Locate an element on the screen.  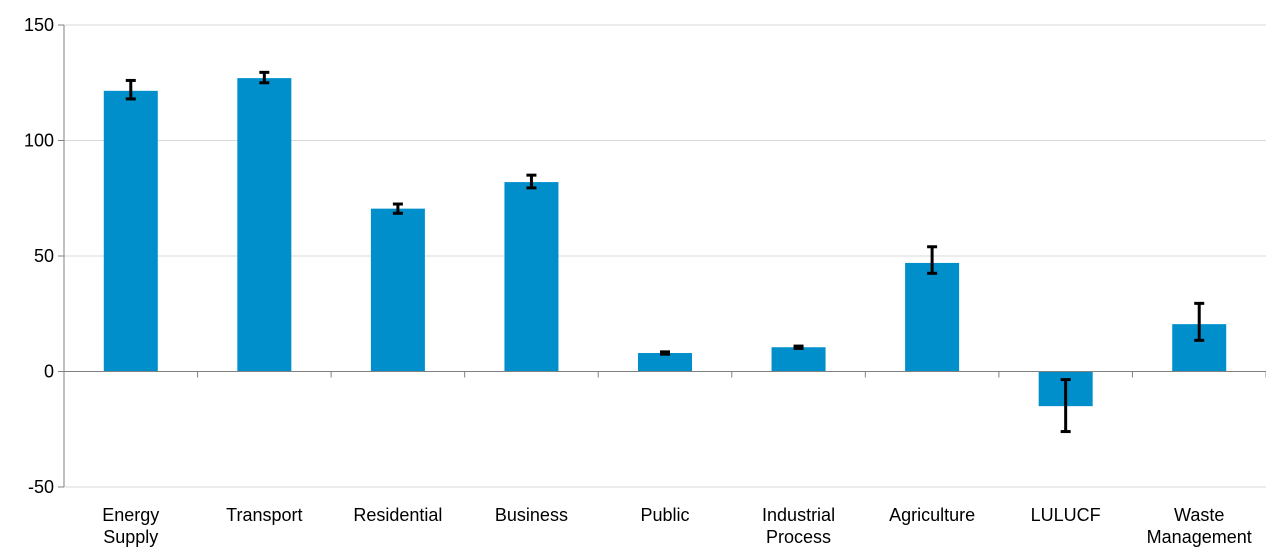
x-category-label: Public is located at coordinates (664, 515).